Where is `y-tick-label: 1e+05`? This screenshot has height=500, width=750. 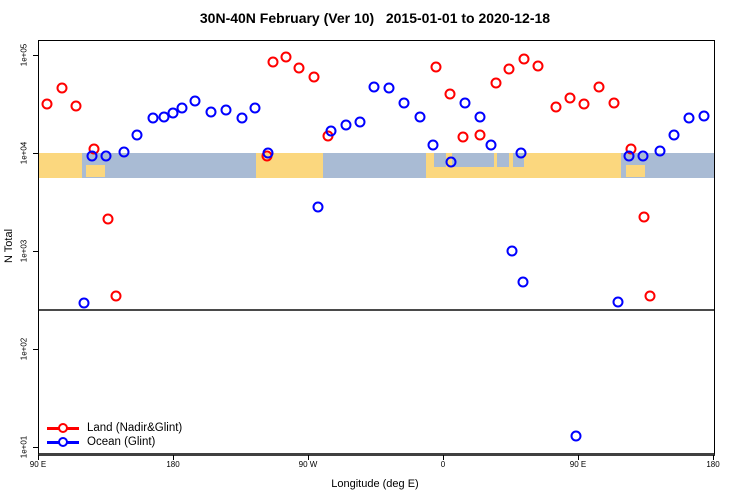 y-tick-label: 1e+05 is located at coordinates (24, 54).